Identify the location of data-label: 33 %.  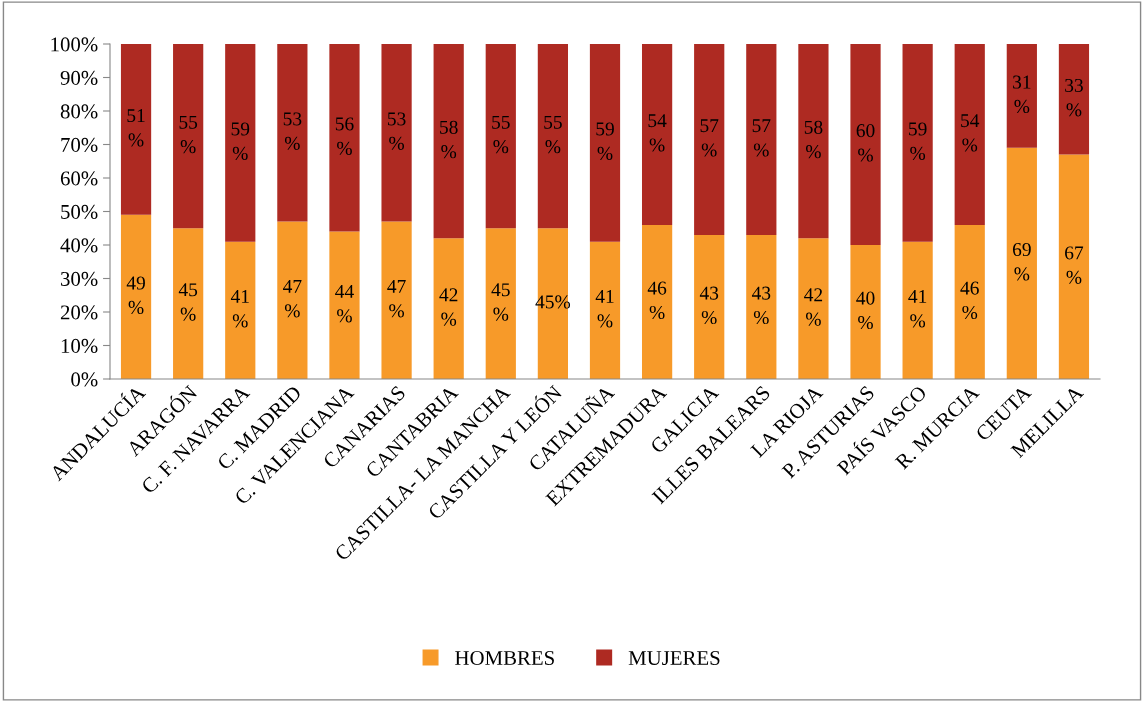
(1074, 97).